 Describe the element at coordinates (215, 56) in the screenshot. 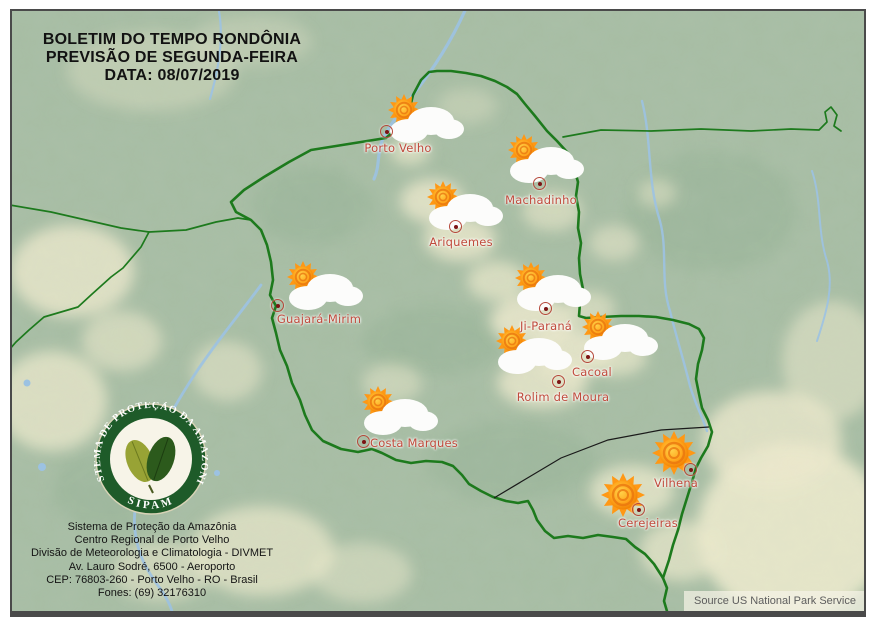

I see `river-small-top` at that location.